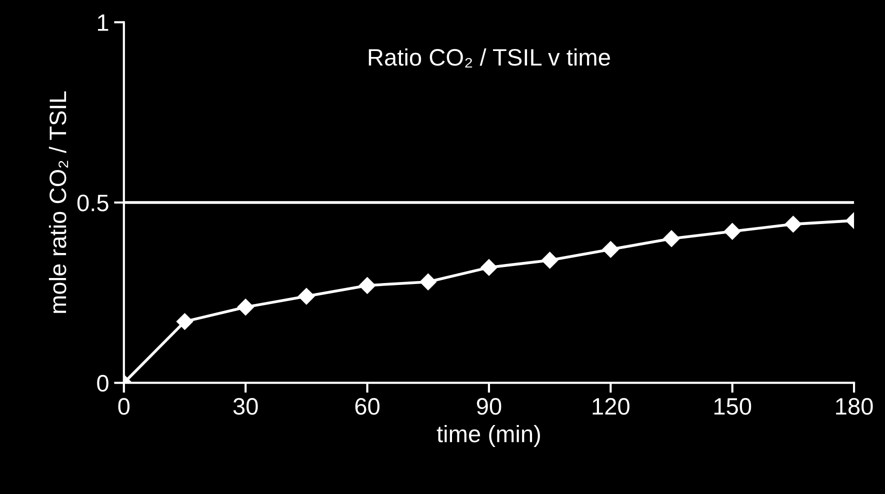 The height and width of the screenshot is (494, 885). What do you see at coordinates (245, 406) in the screenshot?
I see `x-tick-label: 30` at bounding box center [245, 406].